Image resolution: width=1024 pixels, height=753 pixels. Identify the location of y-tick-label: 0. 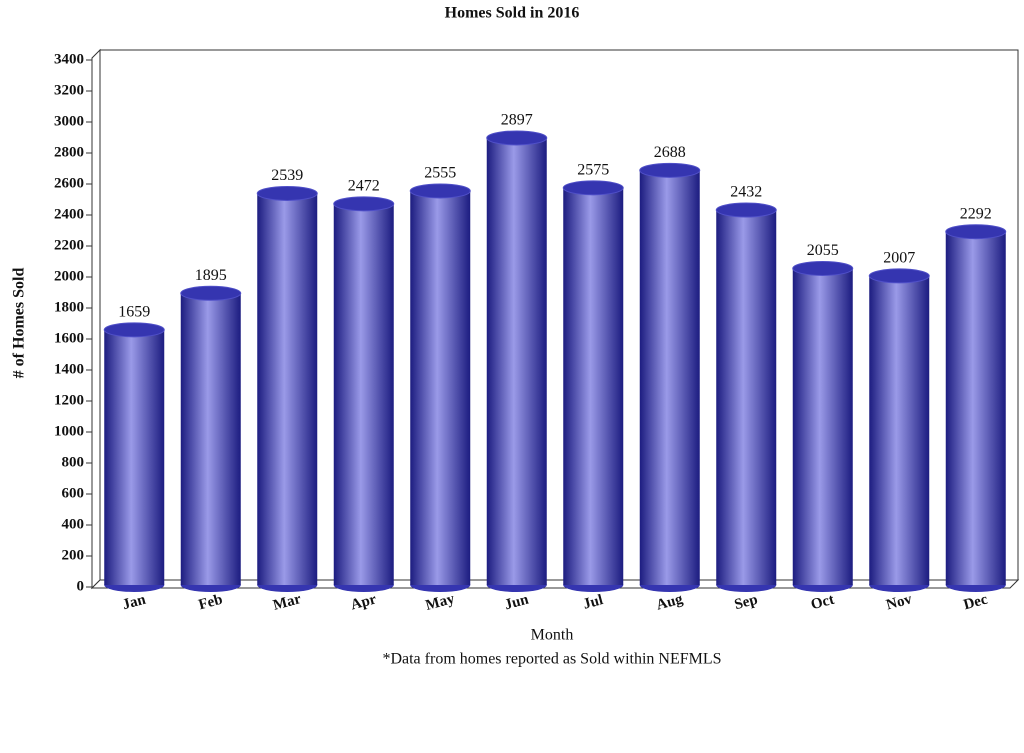
(81, 586).